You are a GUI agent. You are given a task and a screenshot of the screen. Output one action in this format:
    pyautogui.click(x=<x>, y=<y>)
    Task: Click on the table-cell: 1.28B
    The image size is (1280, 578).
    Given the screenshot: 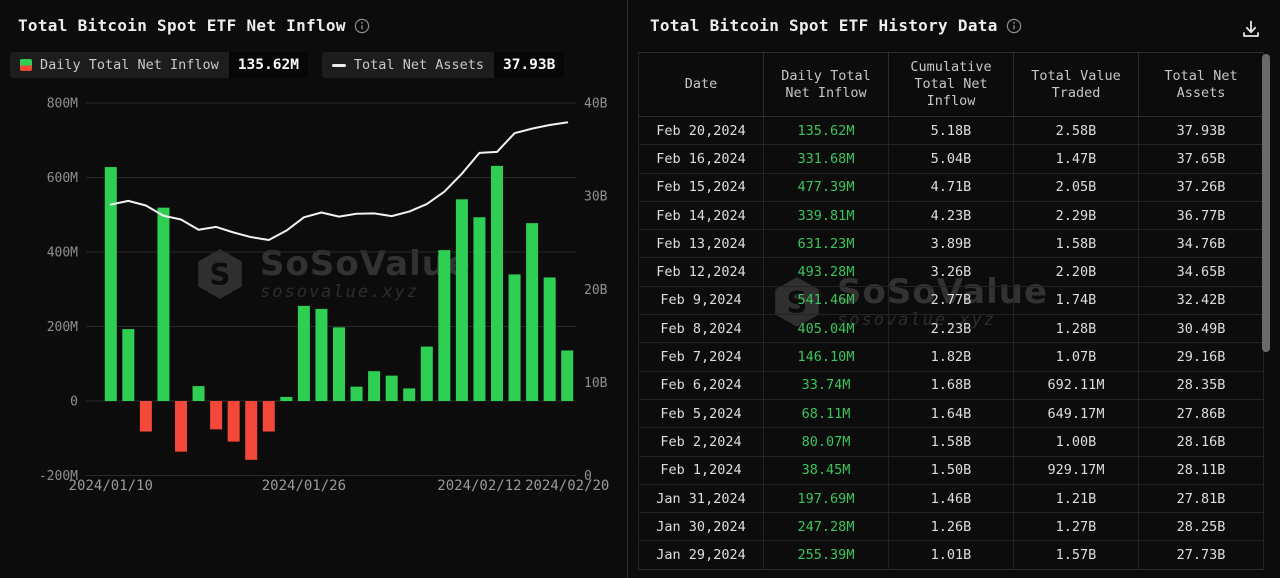 What is the action you would take?
    pyautogui.click(x=1076, y=328)
    